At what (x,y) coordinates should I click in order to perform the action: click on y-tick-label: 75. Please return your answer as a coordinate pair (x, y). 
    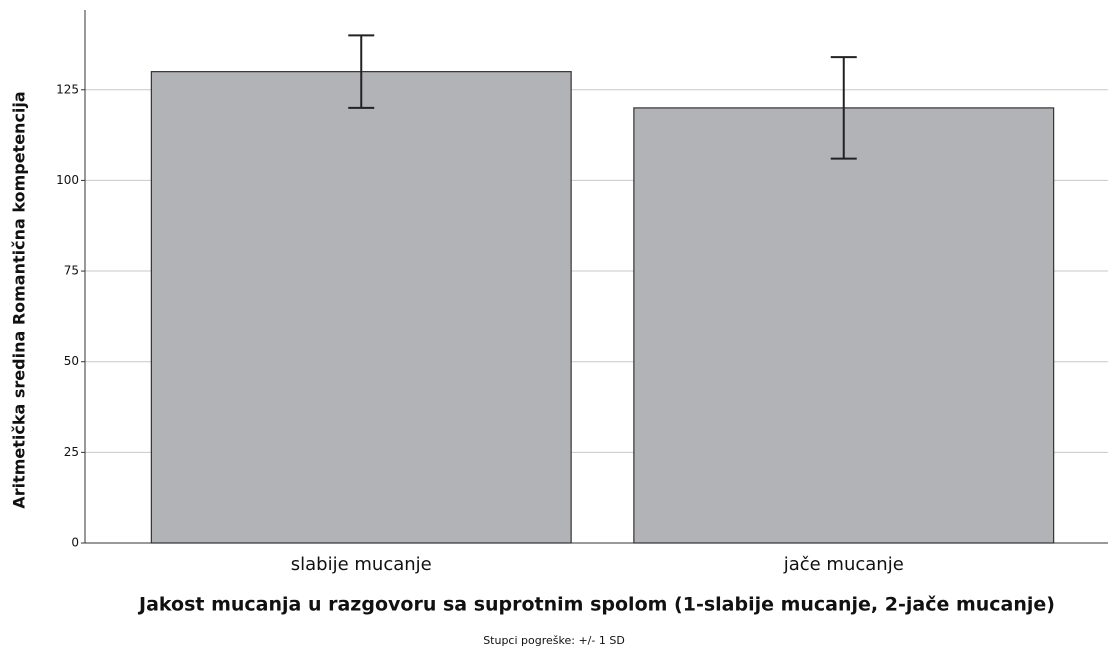
    Looking at the image, I should click on (71, 271).